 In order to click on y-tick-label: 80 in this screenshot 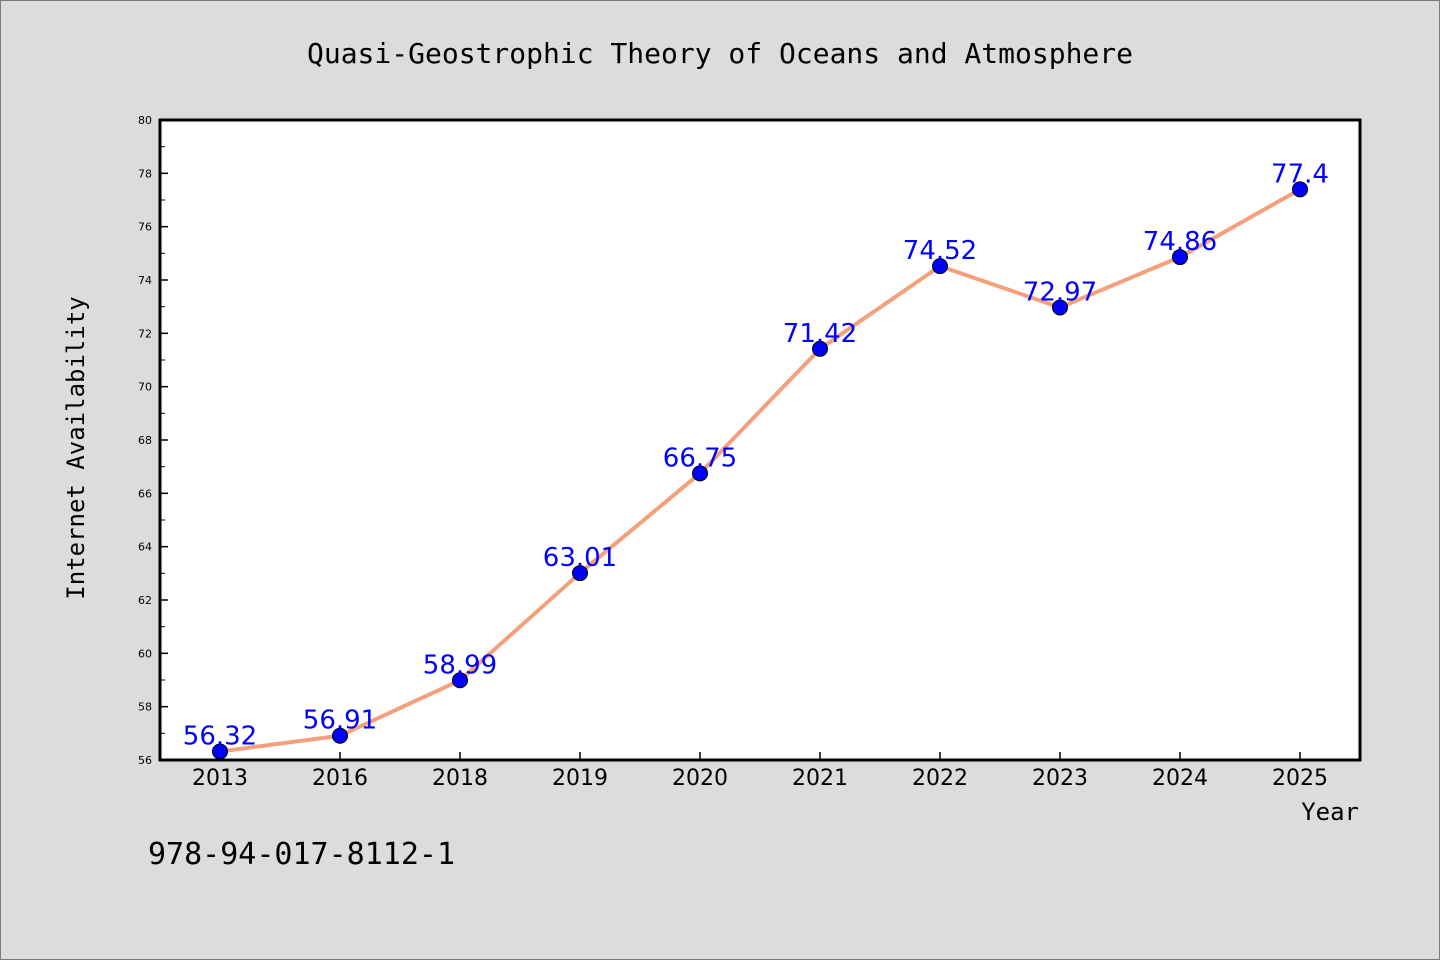, I will do `click(145, 120)`.